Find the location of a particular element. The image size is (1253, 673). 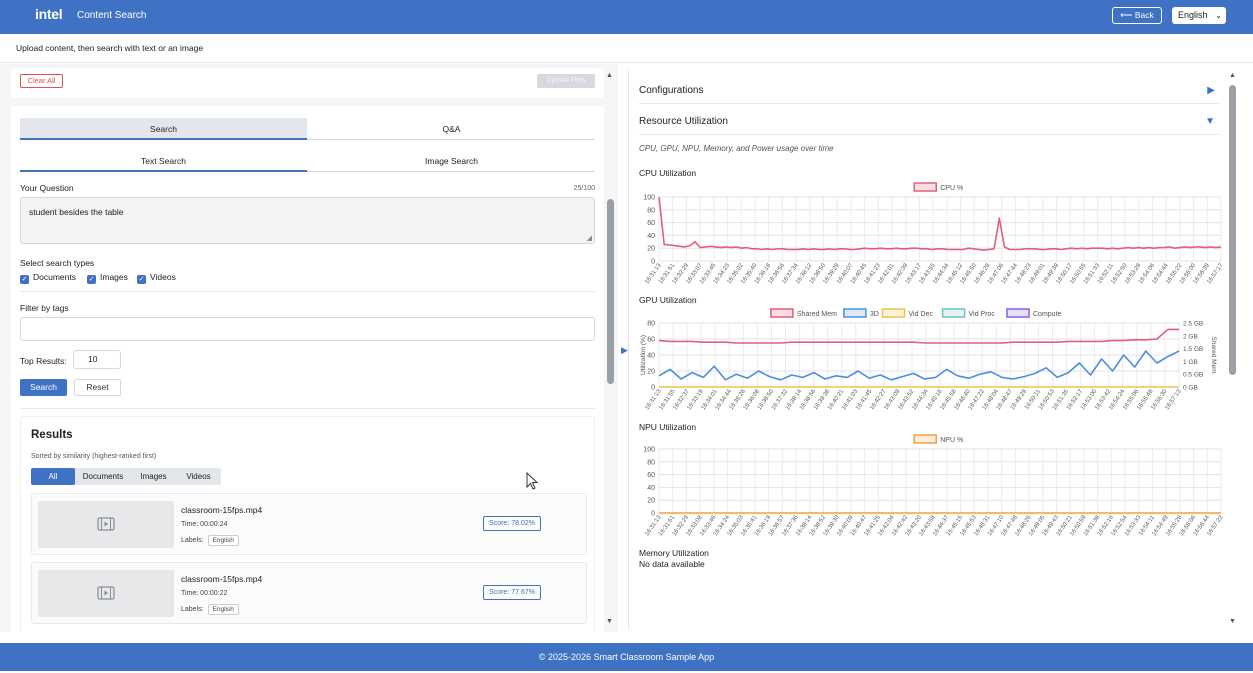

question-label: Your Question is located at coordinates (47, 188).